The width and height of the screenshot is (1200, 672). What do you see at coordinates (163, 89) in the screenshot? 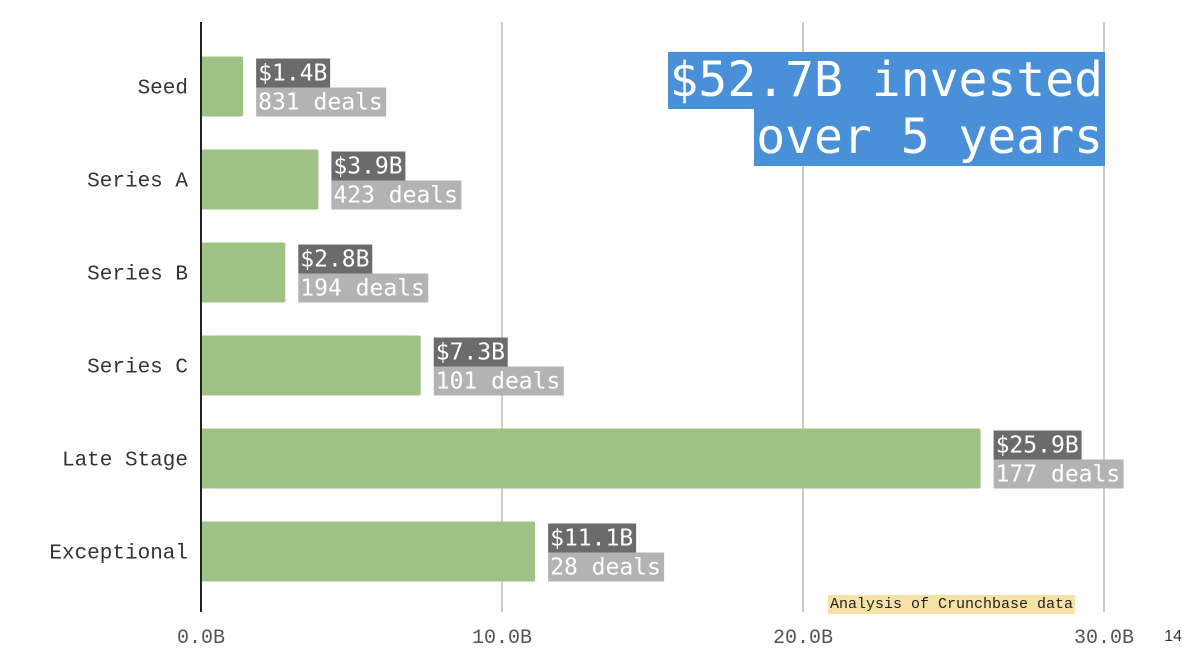
I see `category-label: Seed` at bounding box center [163, 89].